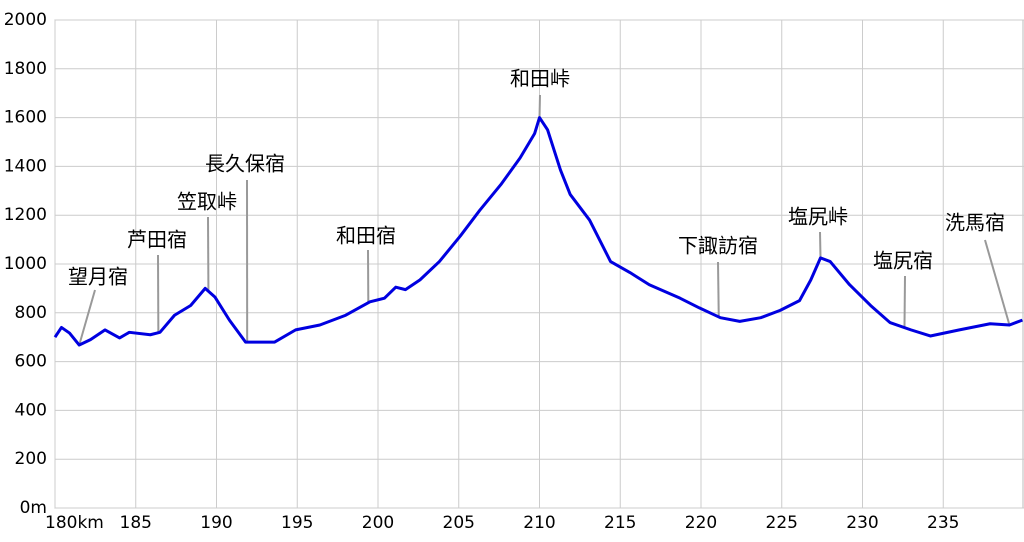 The width and height of the screenshot is (1024, 542). What do you see at coordinates (157, 240) in the screenshot?
I see `annotation: 芦田宿` at bounding box center [157, 240].